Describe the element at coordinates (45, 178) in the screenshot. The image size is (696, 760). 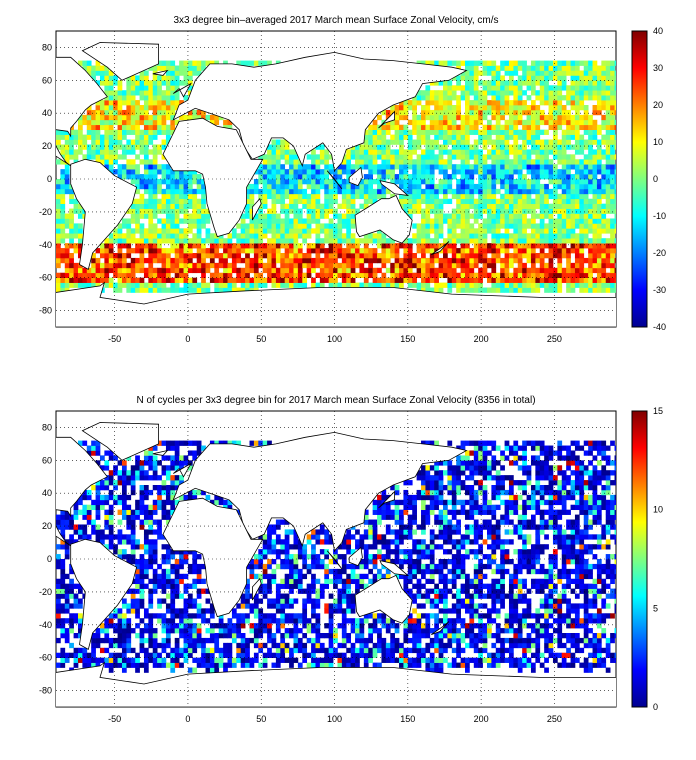
I see `y-axis-ticks: 80 60 40 20 0 -20 -40 -60 -80` at that location.